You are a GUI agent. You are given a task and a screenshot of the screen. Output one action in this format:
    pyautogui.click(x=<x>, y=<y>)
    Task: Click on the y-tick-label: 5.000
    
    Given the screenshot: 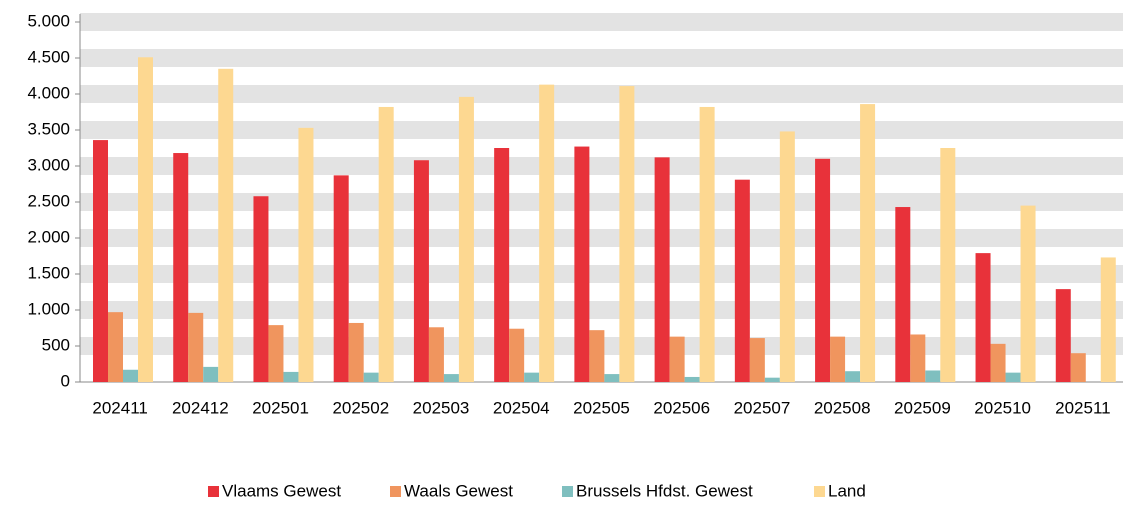 What is the action you would take?
    pyautogui.click(x=48, y=20)
    